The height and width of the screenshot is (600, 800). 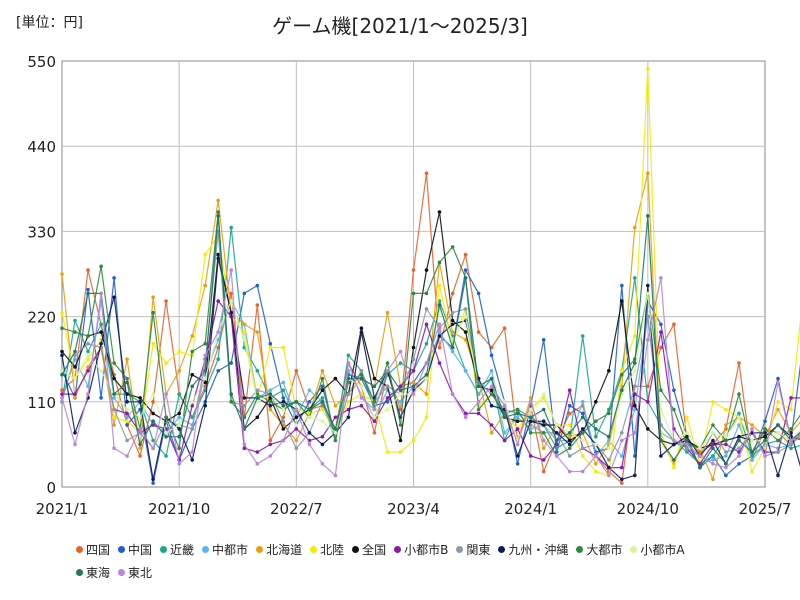 I want to click on chart-title: ゲーム機[2021/1～2025/3], so click(x=400, y=26).